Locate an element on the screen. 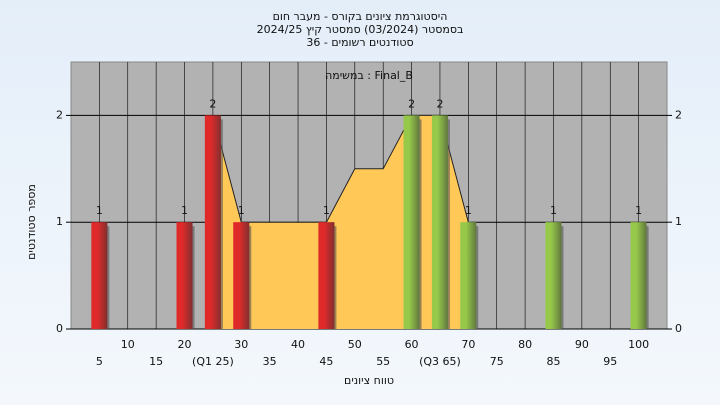 The height and width of the screenshot is (405, 720). y-axis-label: מספר סטודנטים is located at coordinates (31, 222).